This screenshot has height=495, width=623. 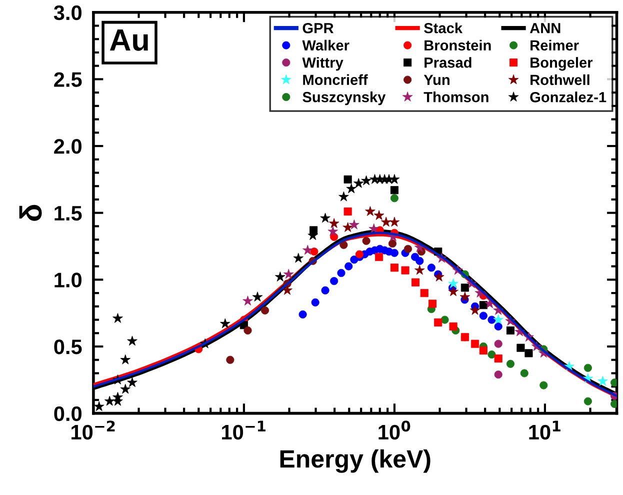 I want to click on y-tick-label: 3.0, so click(x=68, y=12).